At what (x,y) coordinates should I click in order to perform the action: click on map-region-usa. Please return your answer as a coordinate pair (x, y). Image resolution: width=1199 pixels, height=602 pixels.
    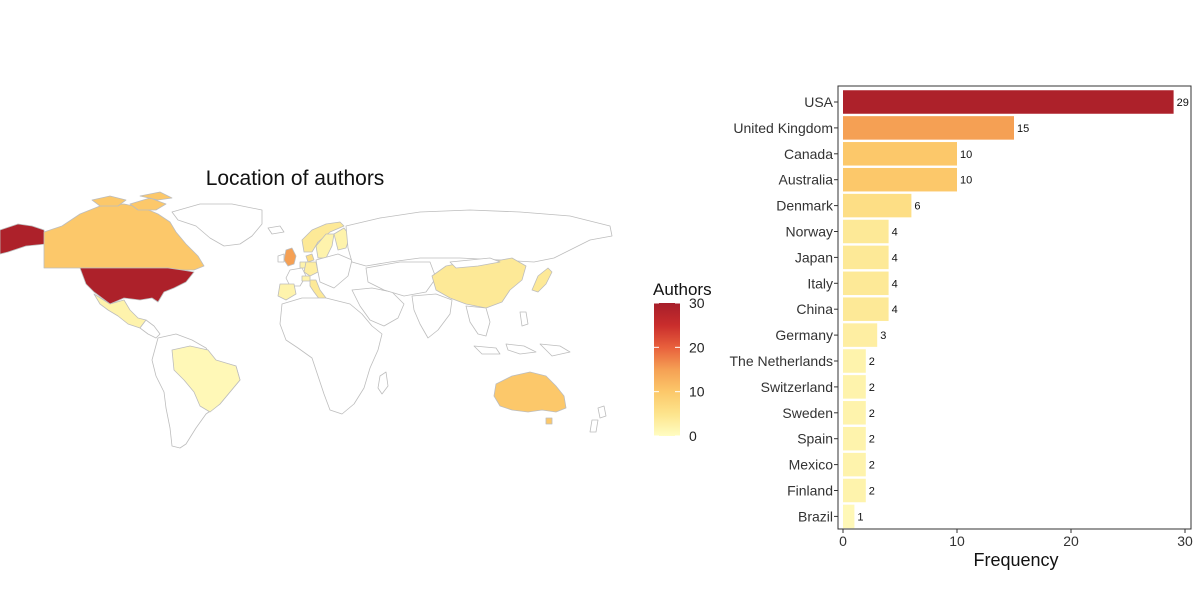
    Looking at the image, I should click on (137, 286).